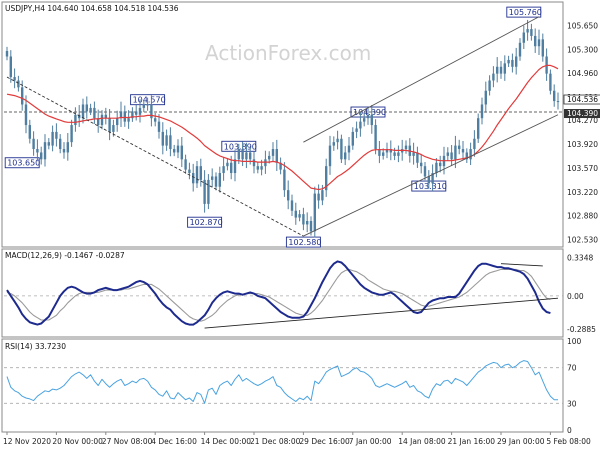 This screenshot has width=600, height=450. What do you see at coordinates (569, 430) in the screenshot?
I see `rsi-axis-tick: 0` at bounding box center [569, 430].